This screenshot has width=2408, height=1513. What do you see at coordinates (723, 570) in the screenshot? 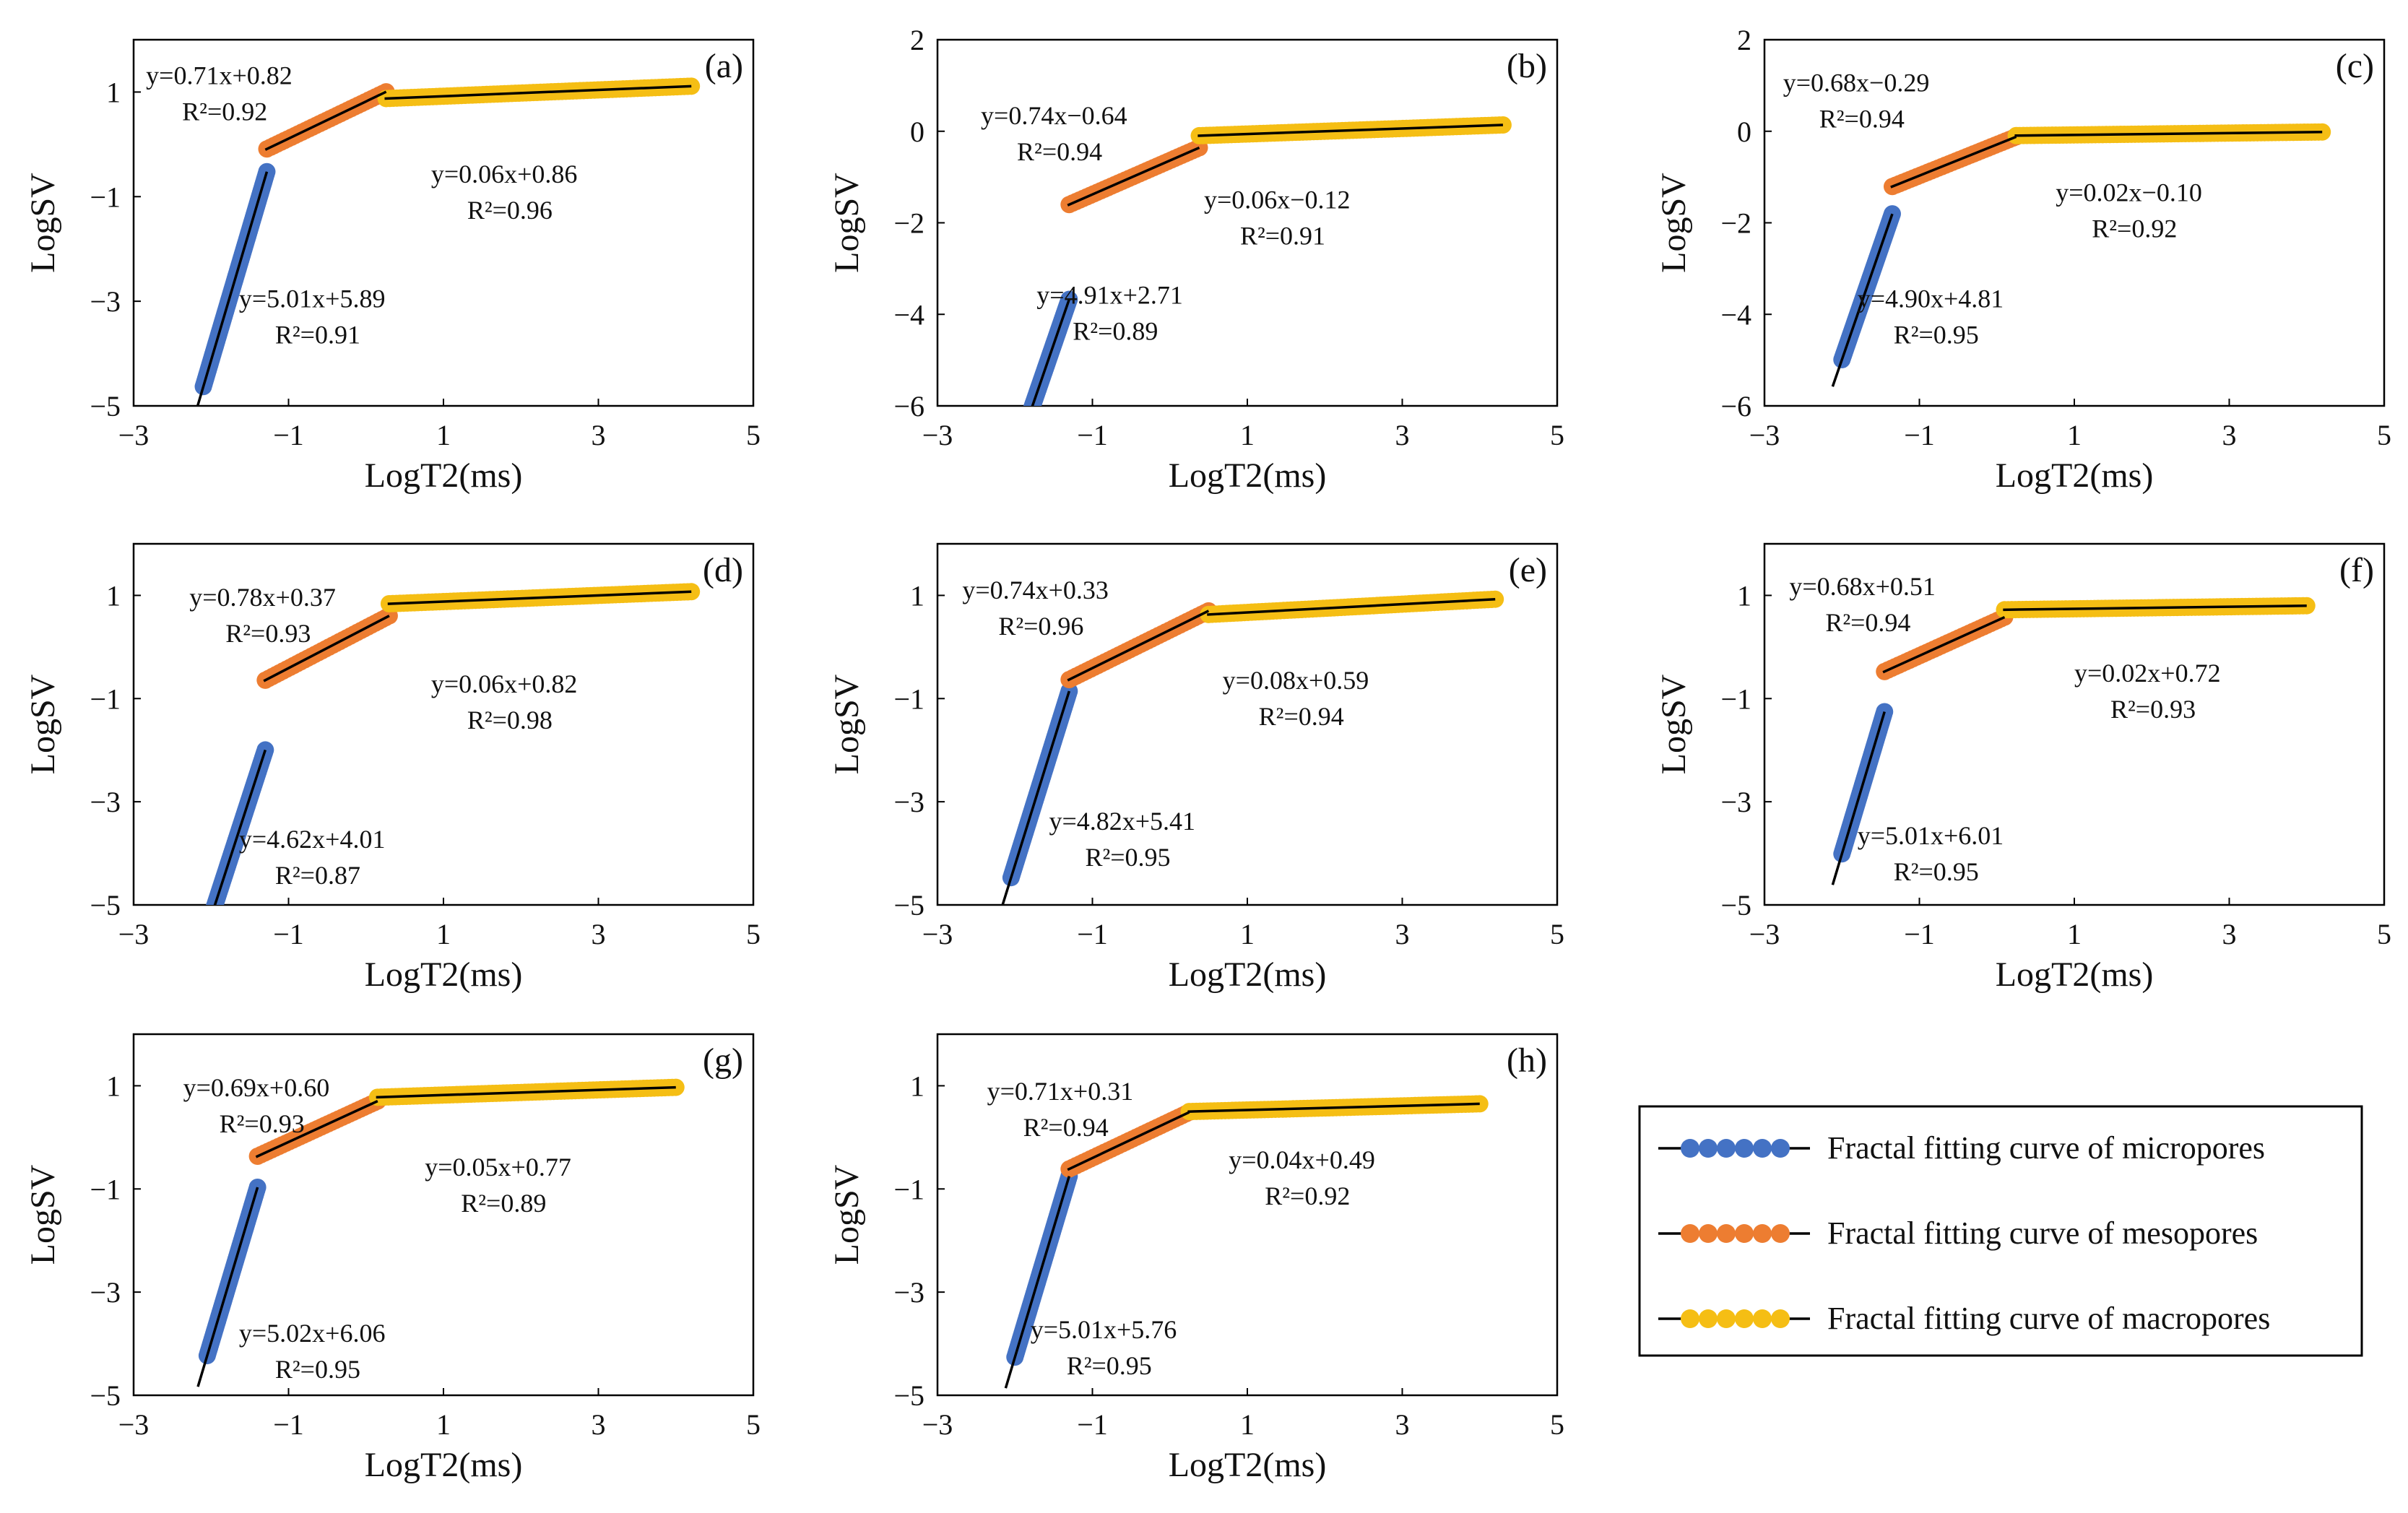
I see `panel-label: (d)` at bounding box center [723, 570].